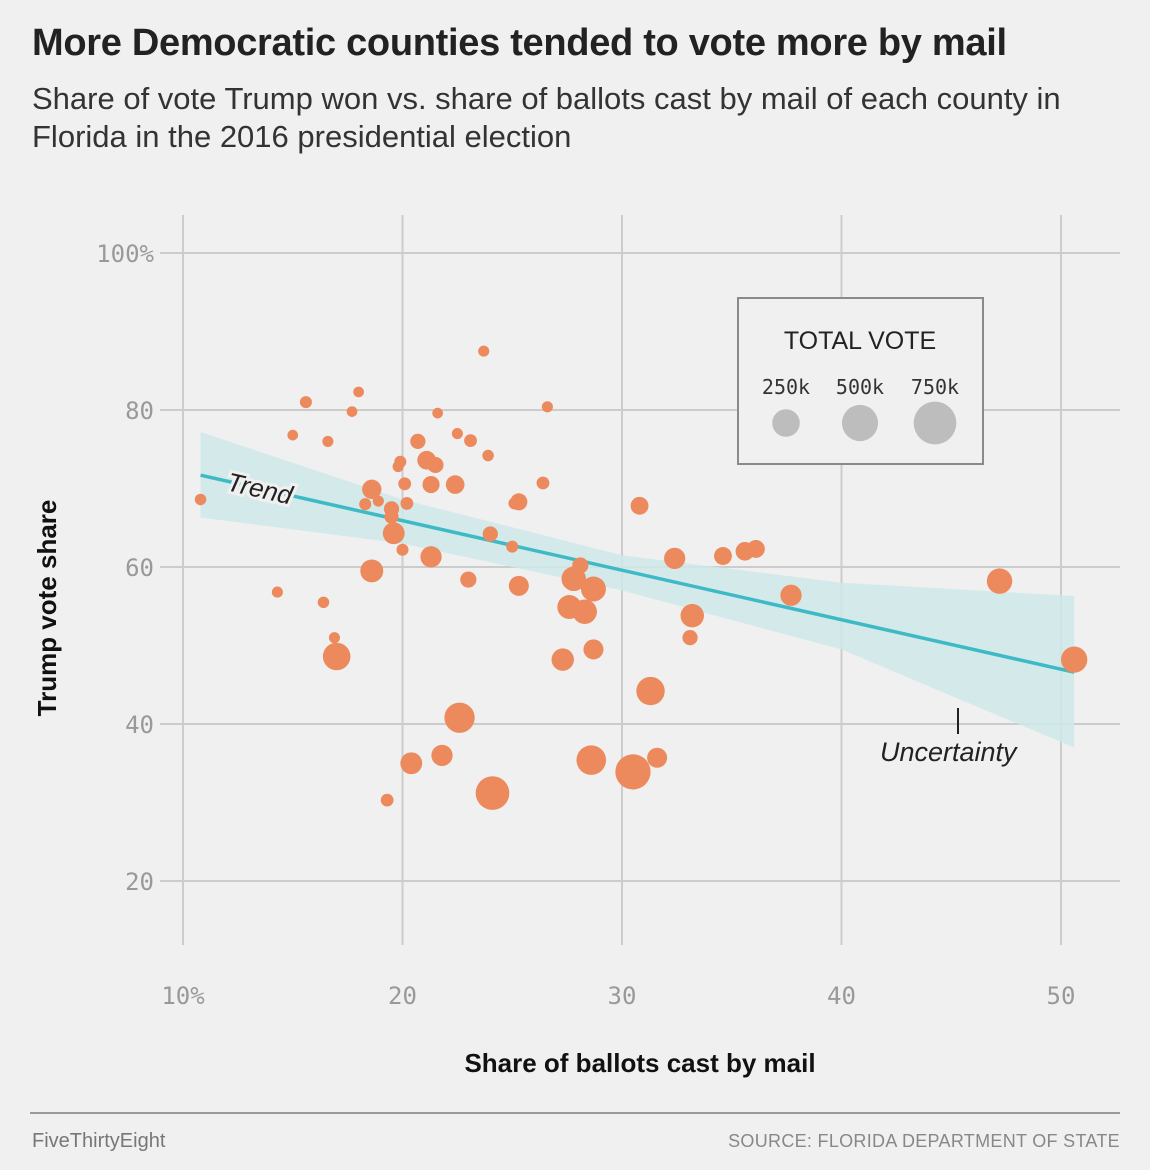  What do you see at coordinates (139, 882) in the screenshot?
I see `y-tick-label: 20` at bounding box center [139, 882].